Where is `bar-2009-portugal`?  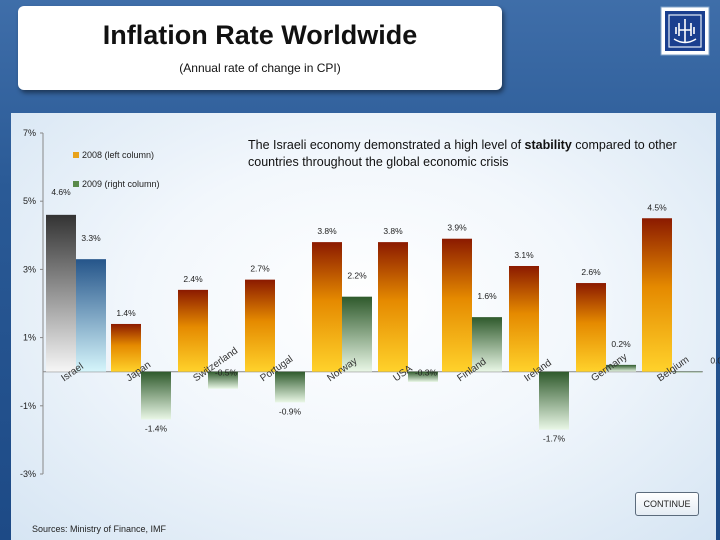 bar-2009-portugal is located at coordinates (290, 387).